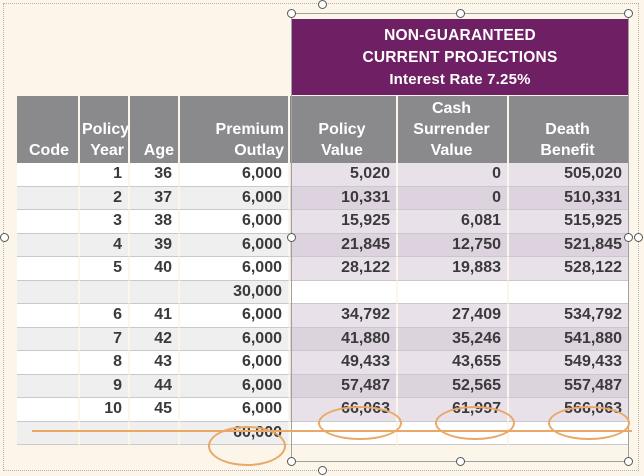 Image resolution: width=644 pixels, height=476 pixels. I want to click on cell-policy-year: 2, so click(105, 198).